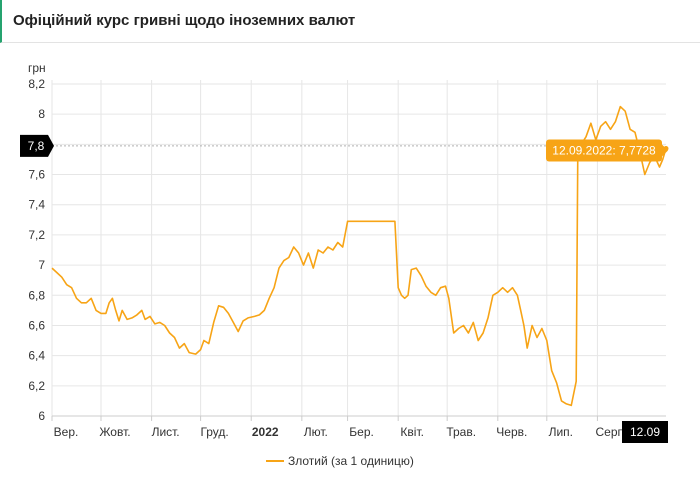 This screenshot has height=478, width=700. I want to click on y-tick-label: 6,6, so click(36, 325).